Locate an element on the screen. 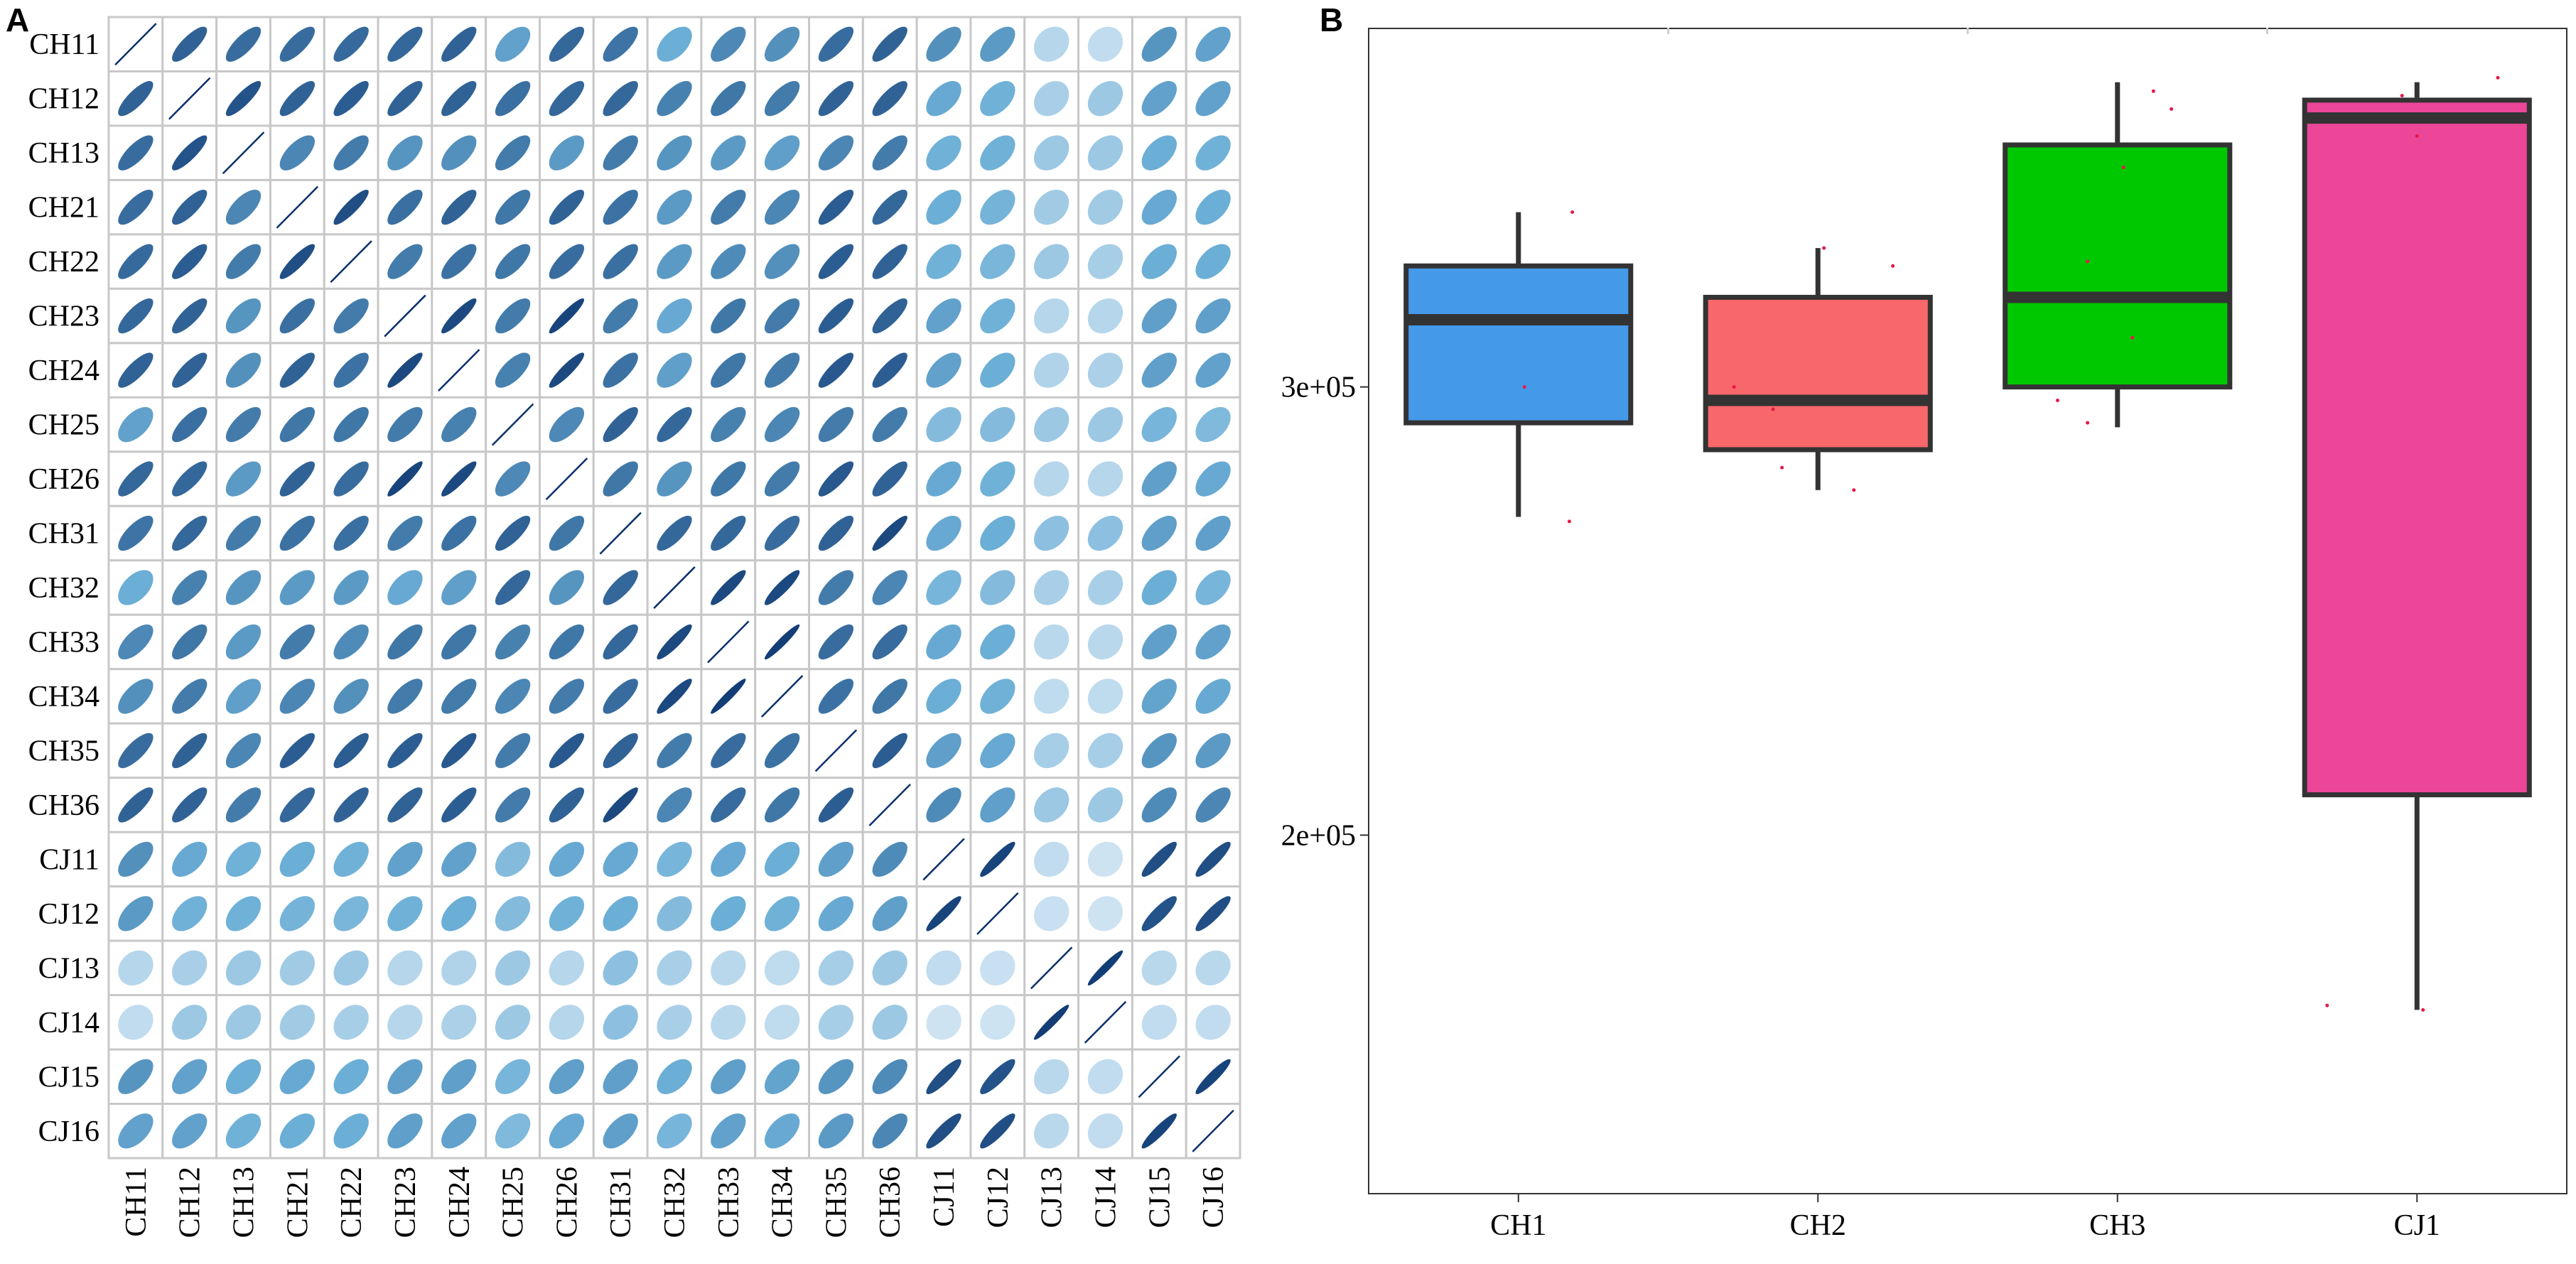 The width and height of the screenshot is (2576, 1264). corr-cell-CH13-CH36 is located at coordinates (889, 152).